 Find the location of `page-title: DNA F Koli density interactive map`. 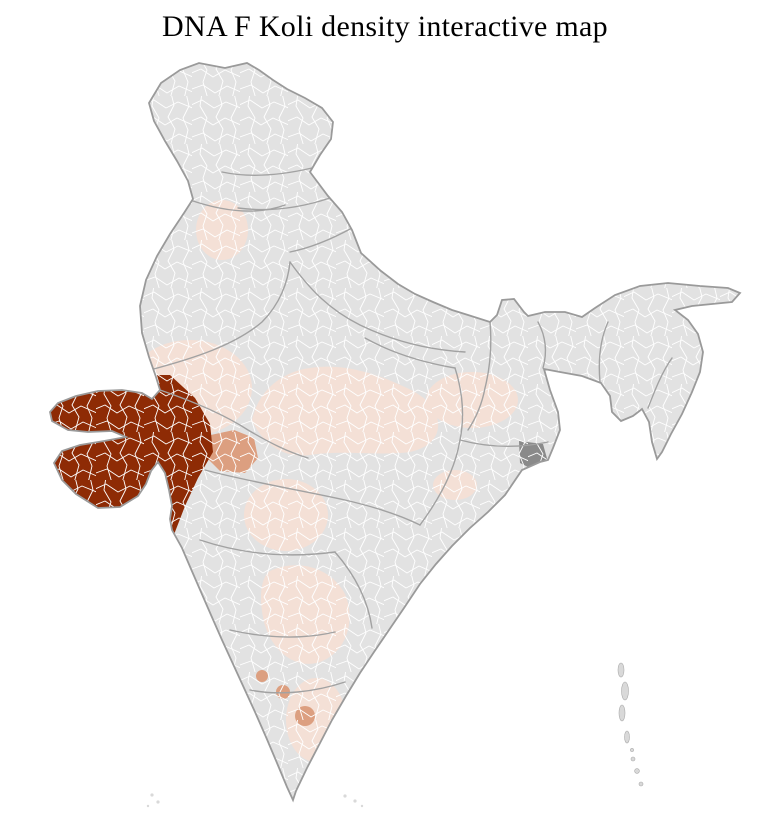

page-title: DNA F Koli density interactive map is located at coordinates (385, 26).